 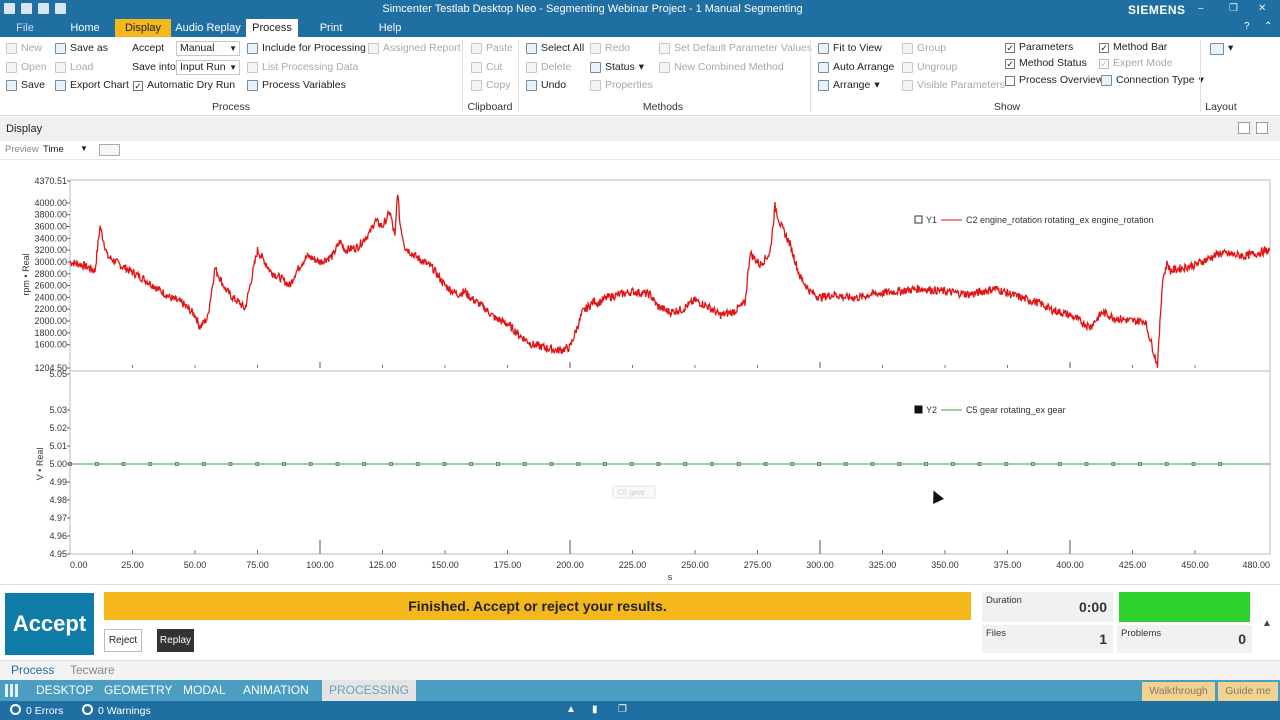 I want to click on list-processing-data-button: List Processing Data, so click(x=302, y=67).